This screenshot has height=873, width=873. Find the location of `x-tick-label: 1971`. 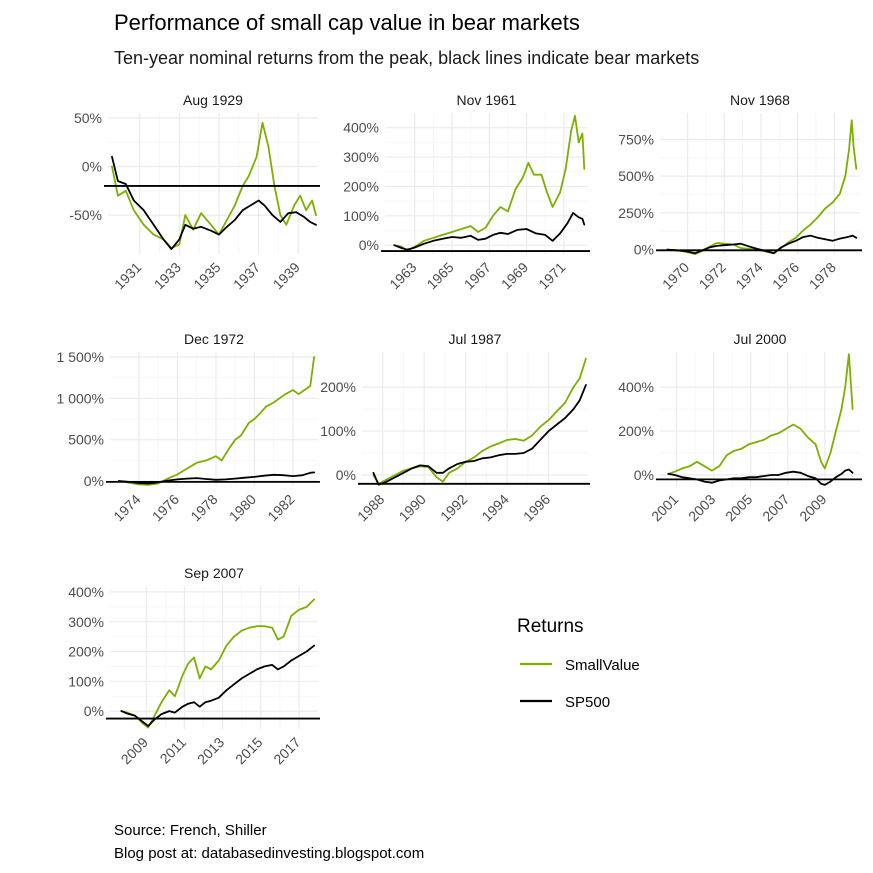

x-tick-label: 1971 is located at coordinates (551, 275).